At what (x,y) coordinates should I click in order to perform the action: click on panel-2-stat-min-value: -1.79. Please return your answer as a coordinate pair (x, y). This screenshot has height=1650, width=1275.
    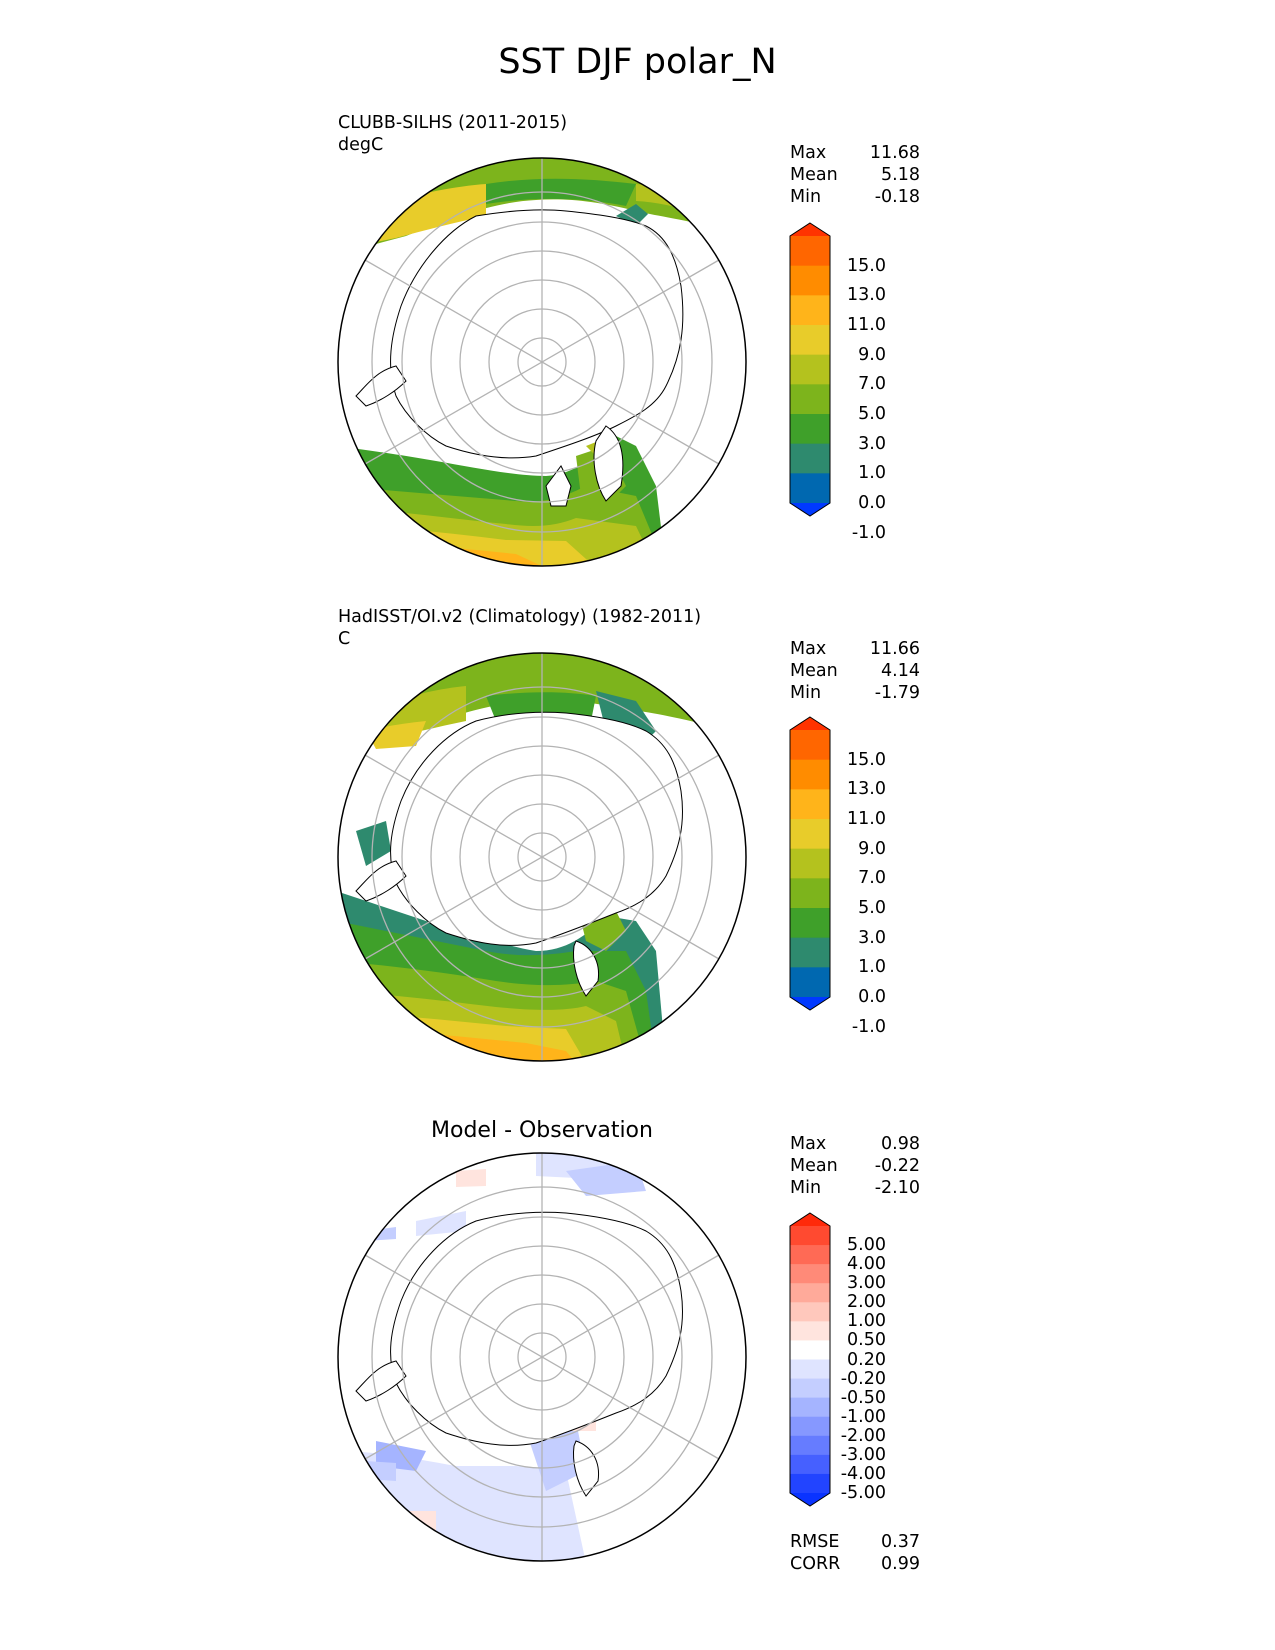
    Looking at the image, I should click on (897, 693).